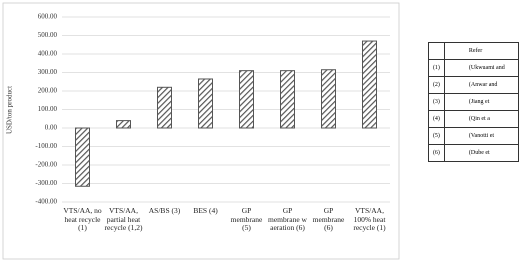 The image size is (519, 263). I want to click on header-cell: Refer, so click(481, 51).